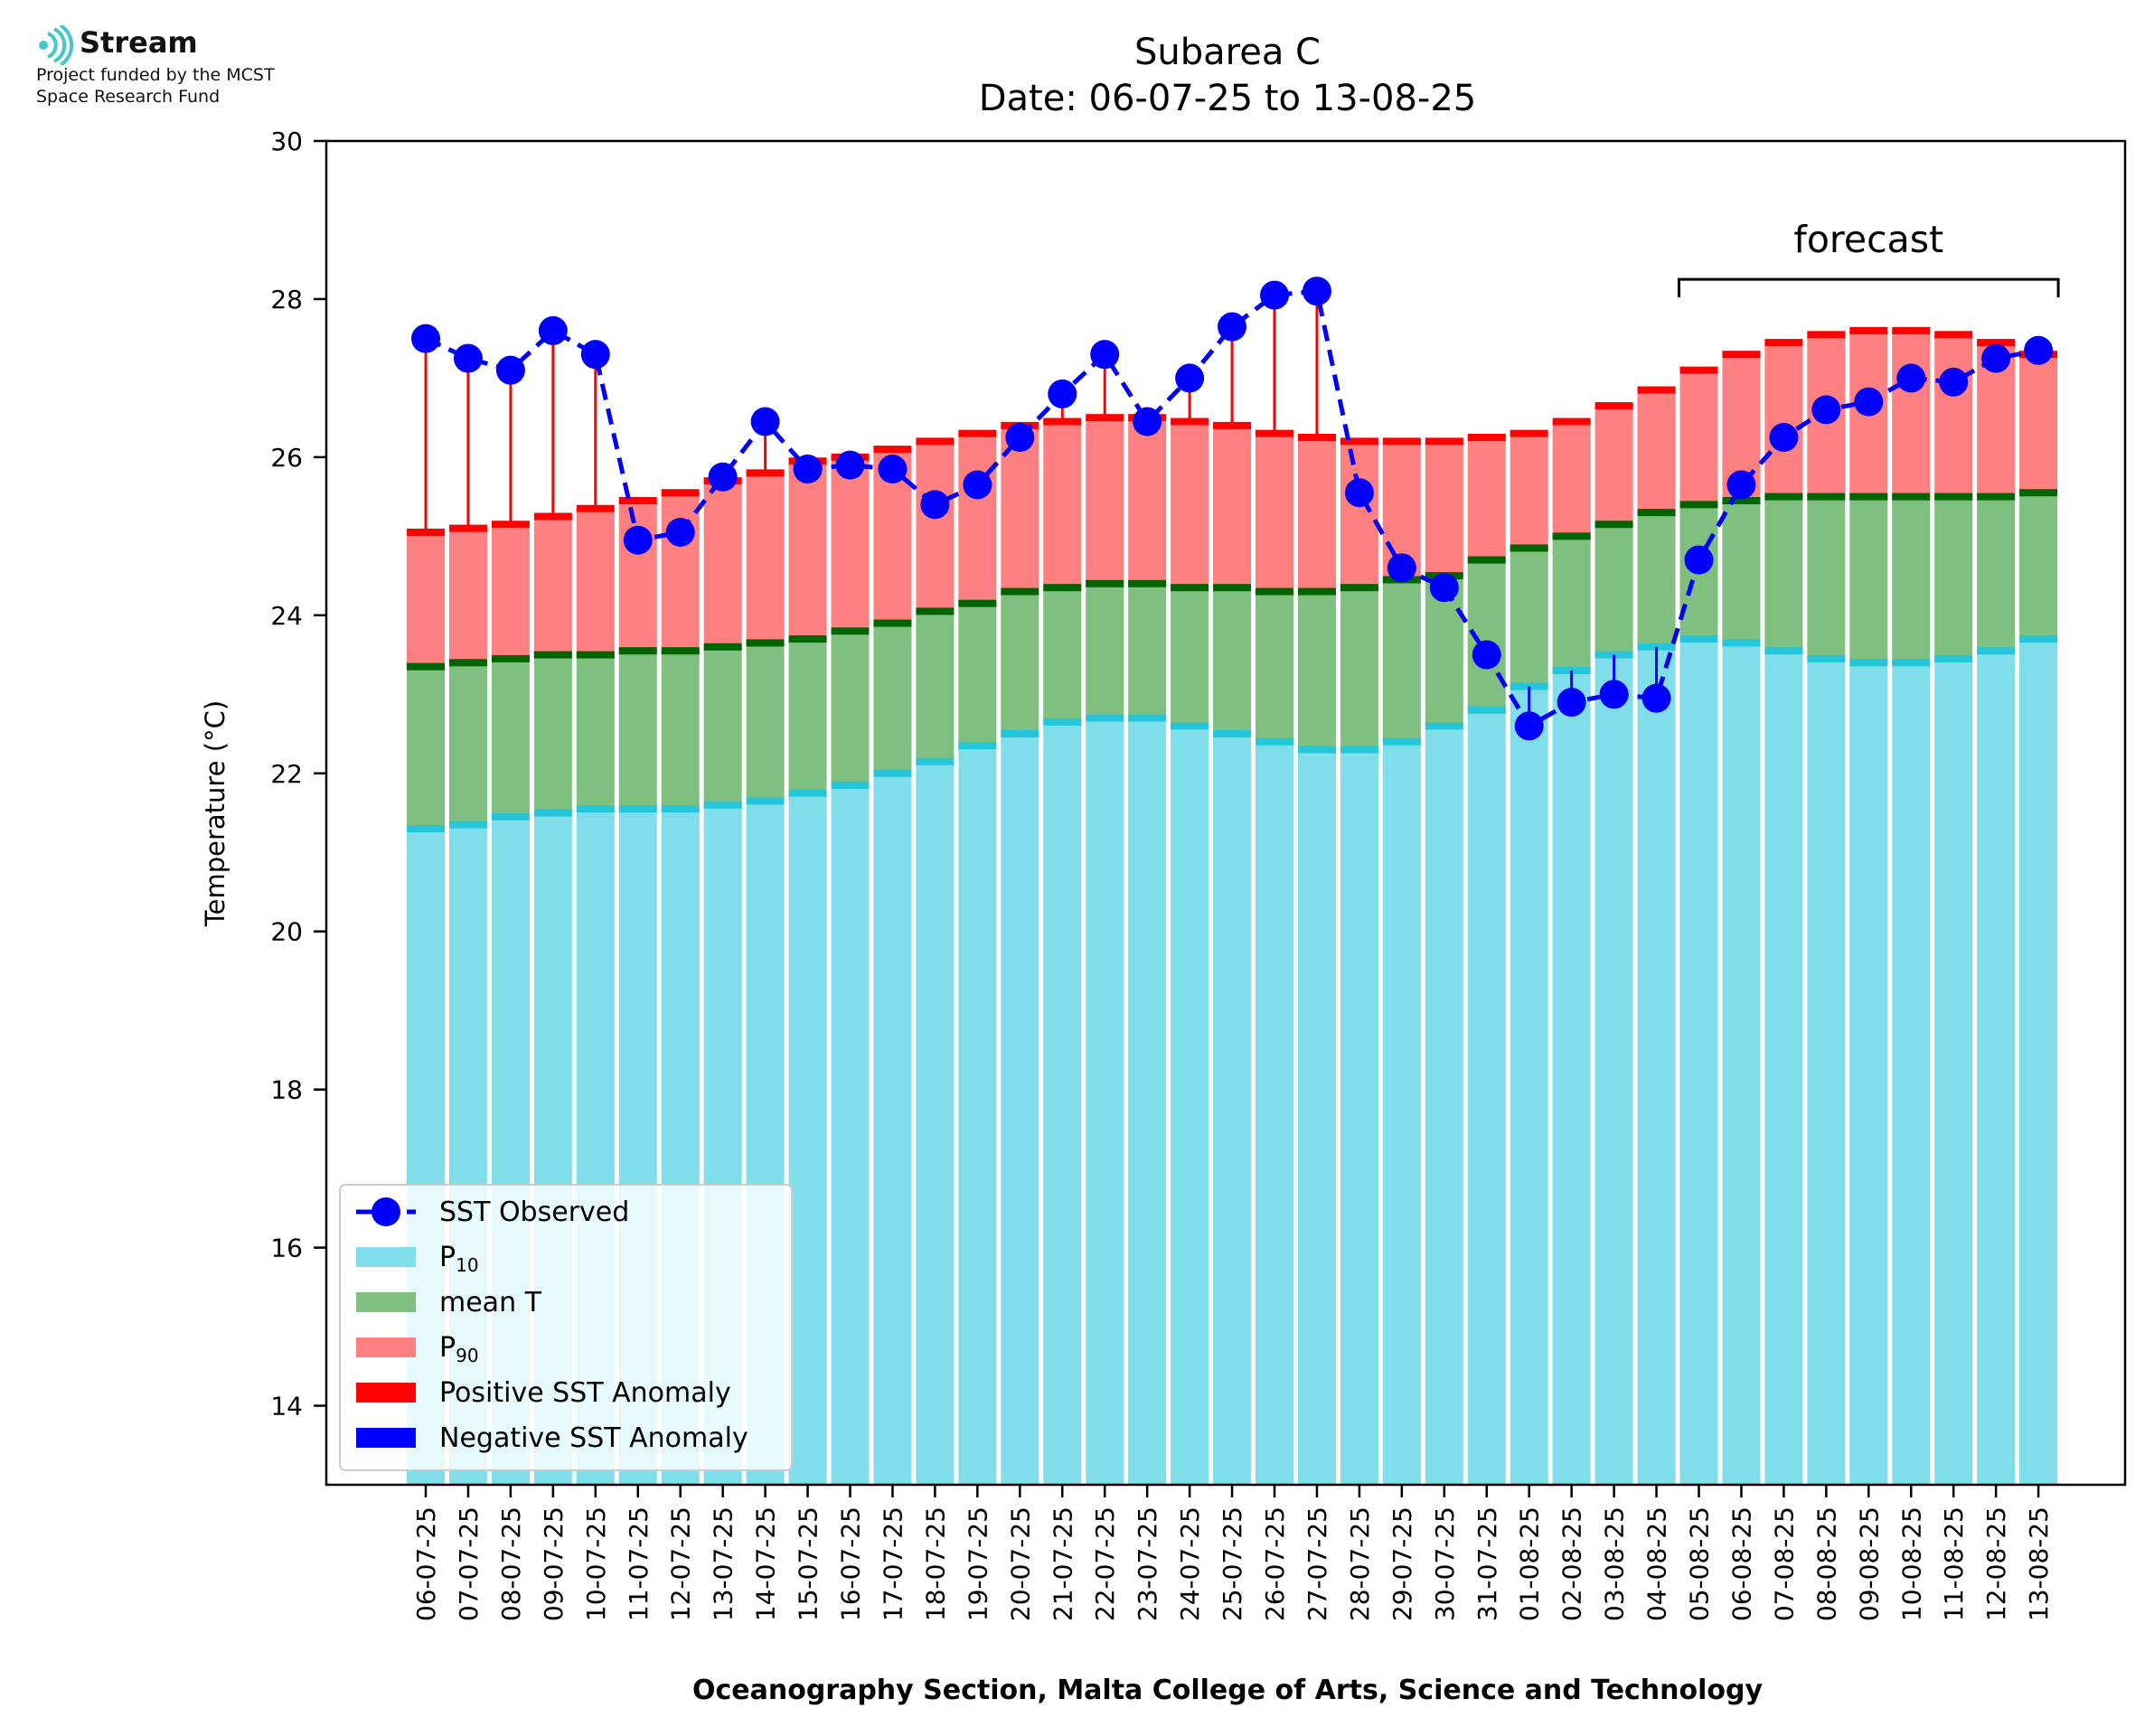 This screenshot has height=1736, width=2154. Describe the element at coordinates (1954, 1564) in the screenshot. I see `x-tick-label: 11-08-25` at that location.